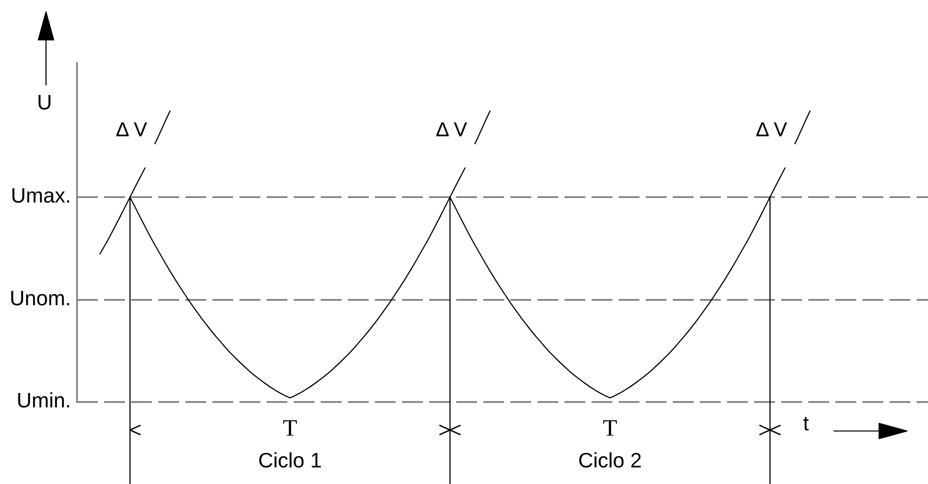 The height and width of the screenshot is (484, 928). Describe the element at coordinates (40, 298) in the screenshot. I see `ref-line-label: Unom.` at that location.